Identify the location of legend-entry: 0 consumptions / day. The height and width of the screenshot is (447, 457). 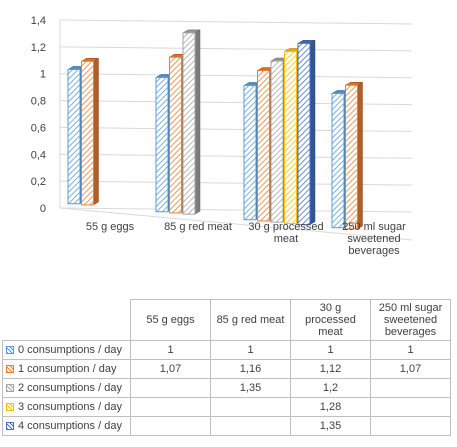
(66, 350).